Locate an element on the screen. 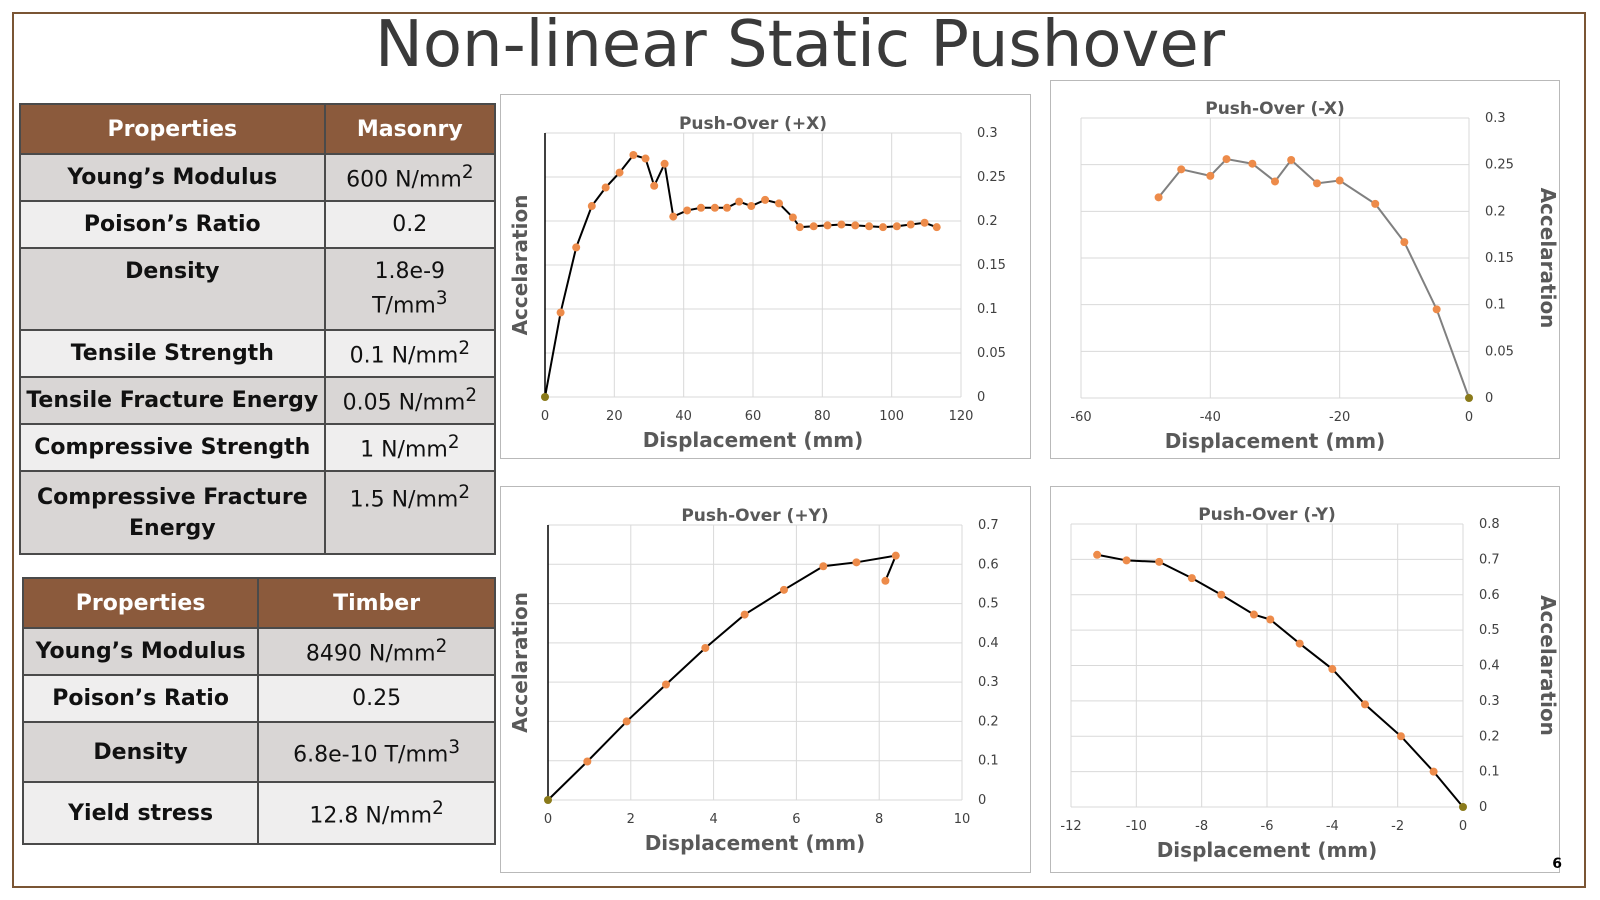  property-name: Poison’s Ratio is located at coordinates (172, 224).